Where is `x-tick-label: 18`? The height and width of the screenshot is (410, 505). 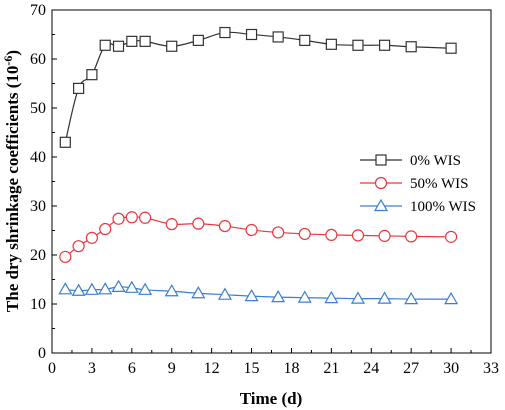 x-tick-label: 18 is located at coordinates (291, 368).